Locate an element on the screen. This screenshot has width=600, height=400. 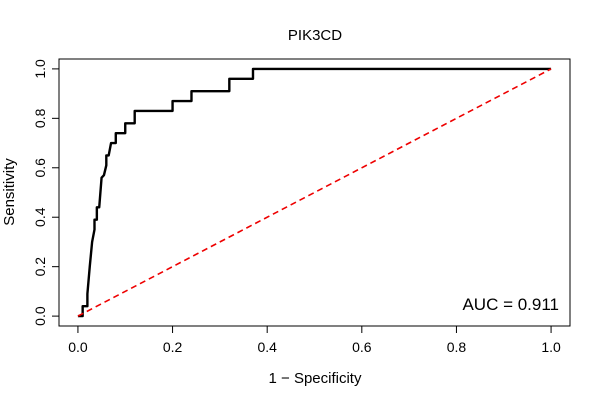
auc-annotation: AUC = 0.911 is located at coordinates (510, 304).